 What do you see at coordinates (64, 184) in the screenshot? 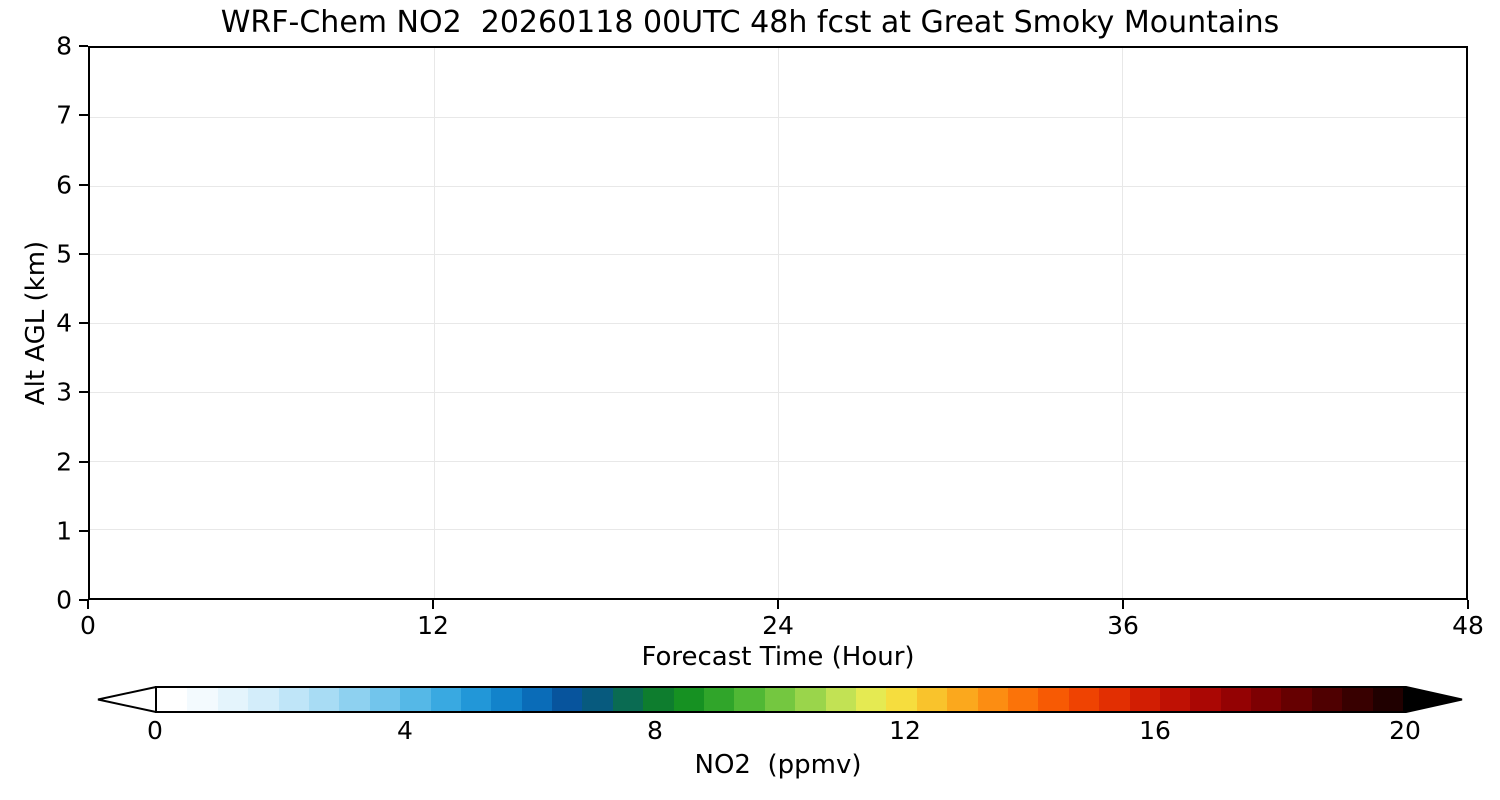
I see `y-axis-tick-label: 6` at bounding box center [64, 184].